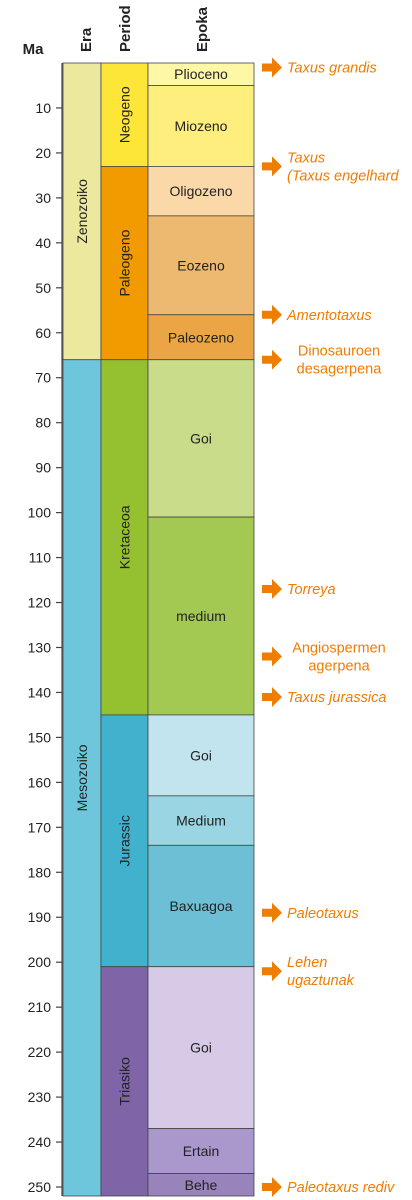 The width and height of the screenshot is (412, 1200). I want to click on event-label: Amentotaxus, so click(329, 316).